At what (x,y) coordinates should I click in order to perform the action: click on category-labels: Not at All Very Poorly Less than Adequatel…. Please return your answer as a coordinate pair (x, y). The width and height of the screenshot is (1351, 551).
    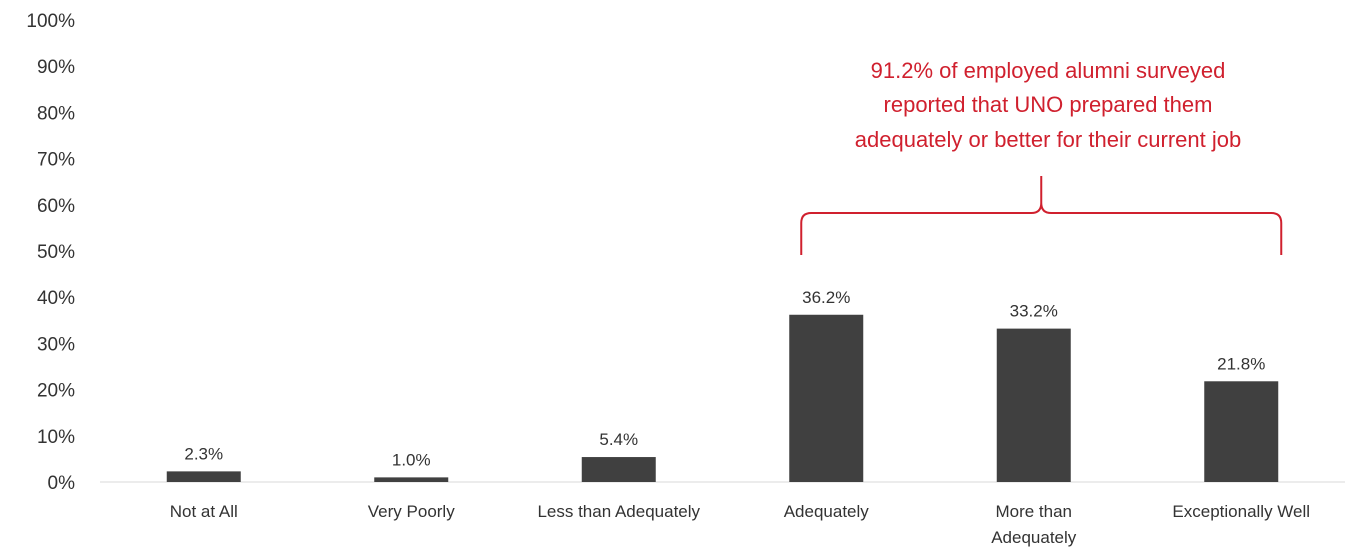
    Looking at the image, I should click on (740, 524).